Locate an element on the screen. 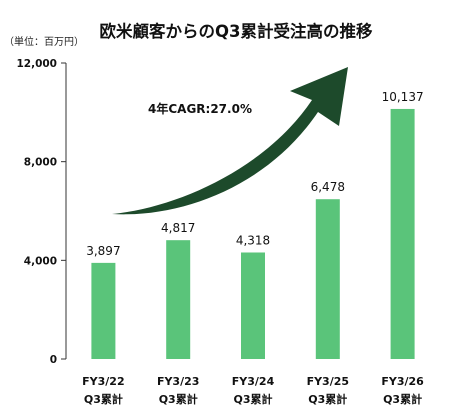 Image resolution: width=450 pixels, height=415 pixels. data-label: 4,318 is located at coordinates (253, 240).